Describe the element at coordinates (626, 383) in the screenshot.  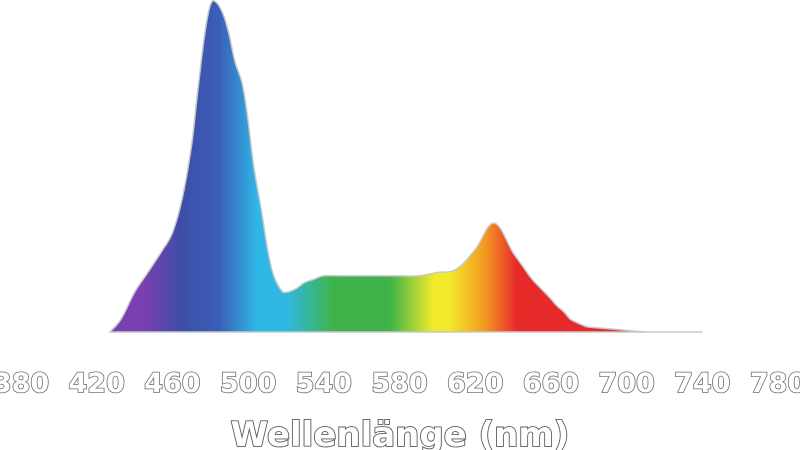
I see `x-tick-label-700: 700` at that location.